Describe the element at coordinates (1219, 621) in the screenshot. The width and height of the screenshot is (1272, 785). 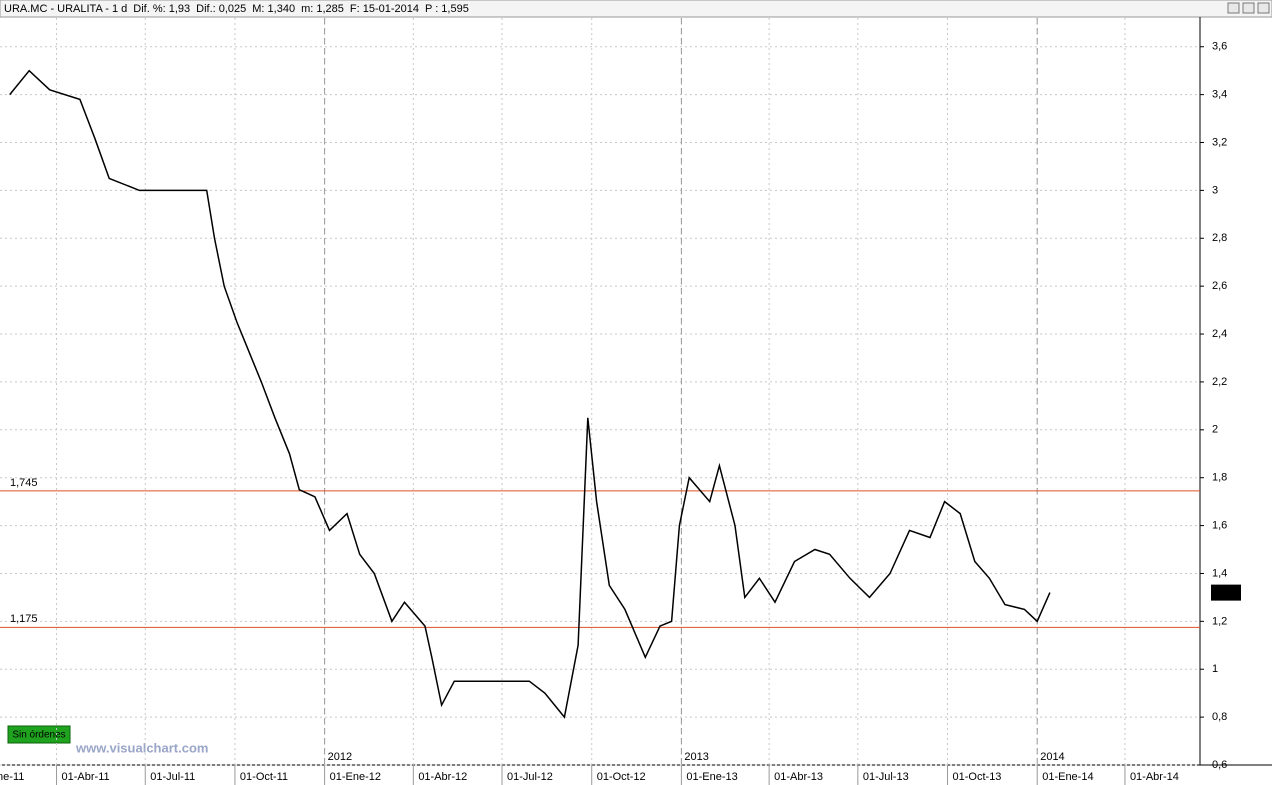
I see `y-tick-label: 1,2` at that location.